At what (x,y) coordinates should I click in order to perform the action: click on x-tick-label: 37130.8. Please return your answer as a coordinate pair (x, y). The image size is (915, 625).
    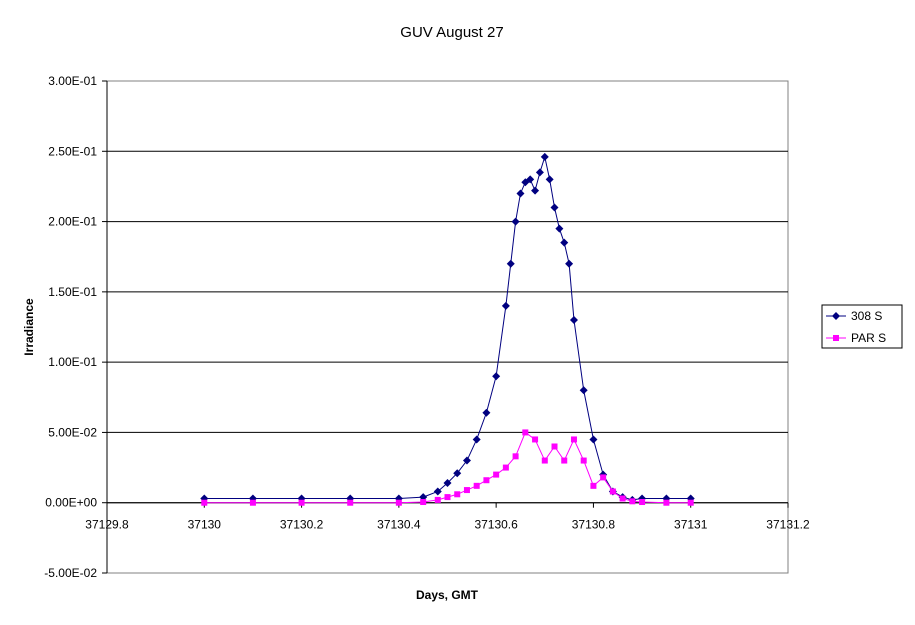
    Looking at the image, I should click on (594, 525).